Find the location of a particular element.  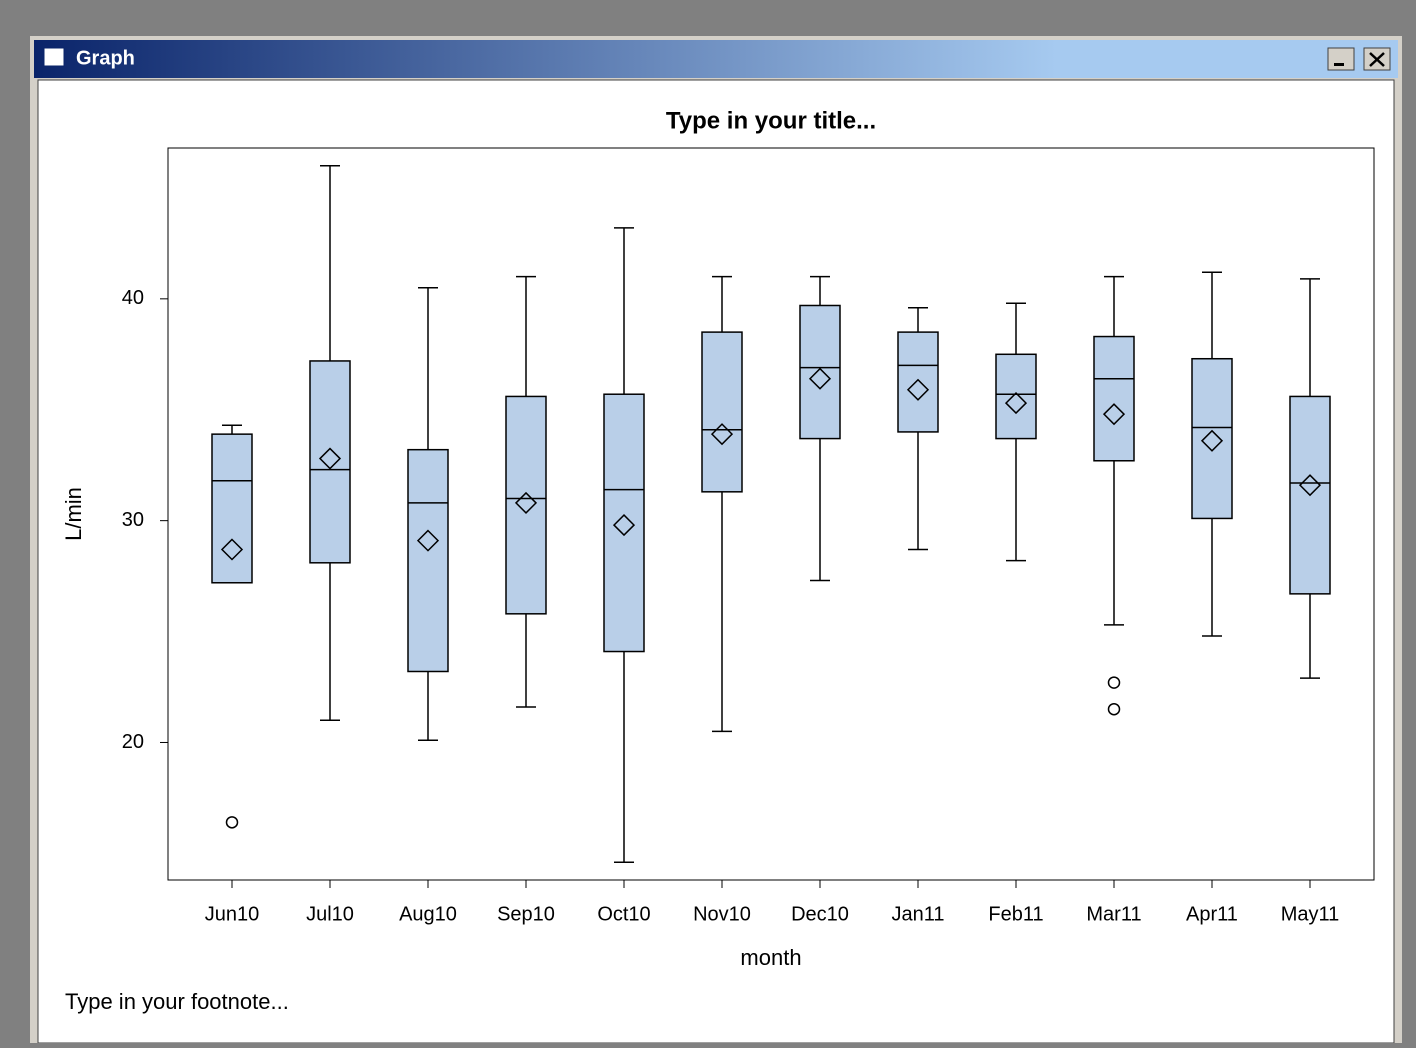

x-tick-label: Feb11 is located at coordinates (1015, 914).